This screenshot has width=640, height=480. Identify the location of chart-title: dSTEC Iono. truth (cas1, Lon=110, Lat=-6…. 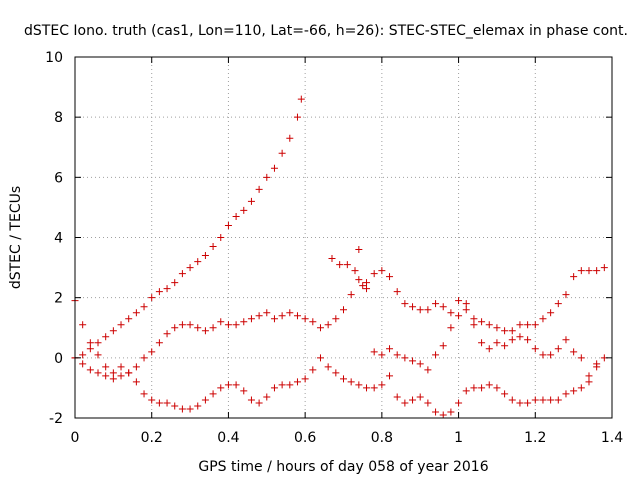
(326, 31).